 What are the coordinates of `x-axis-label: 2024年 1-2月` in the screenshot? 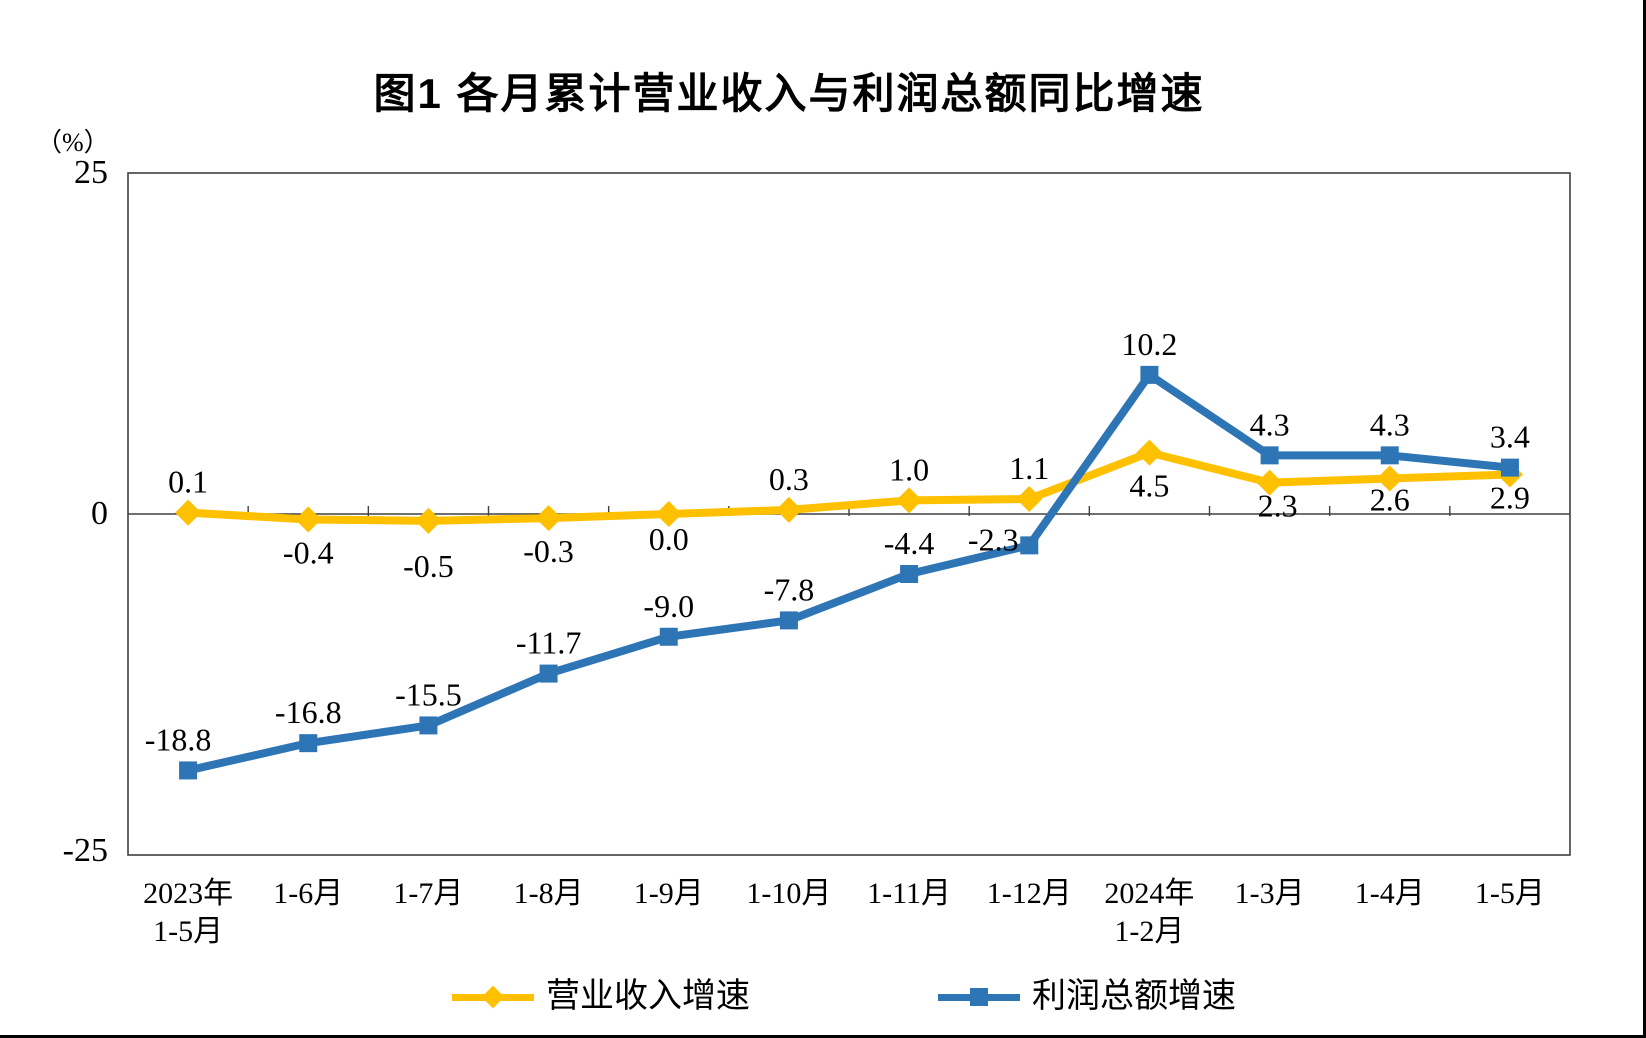 It's located at (1149, 912).